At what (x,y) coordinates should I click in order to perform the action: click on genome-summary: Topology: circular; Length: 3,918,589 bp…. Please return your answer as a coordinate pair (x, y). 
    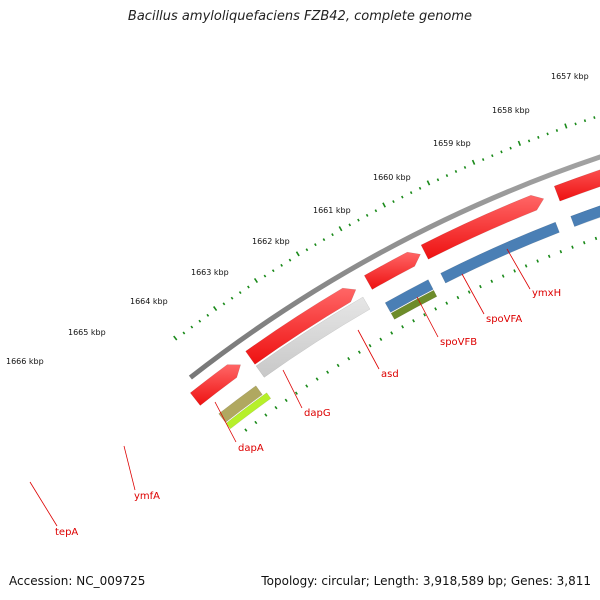
    Looking at the image, I should click on (426, 581).